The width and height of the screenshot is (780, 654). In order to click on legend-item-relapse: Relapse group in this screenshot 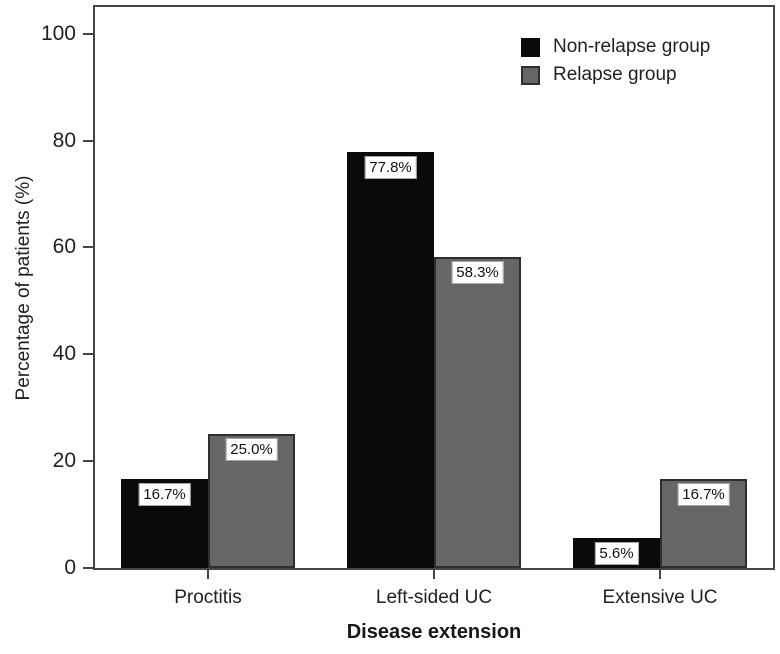, I will do `click(615, 75)`.